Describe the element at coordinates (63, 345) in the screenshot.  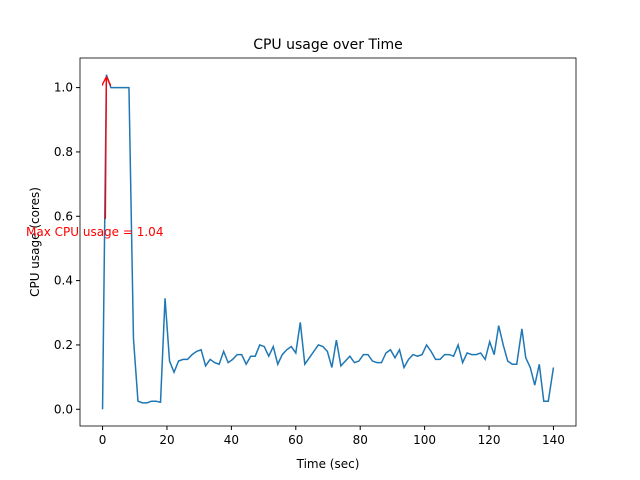
I see `y-tick-label: 0.2` at that location.